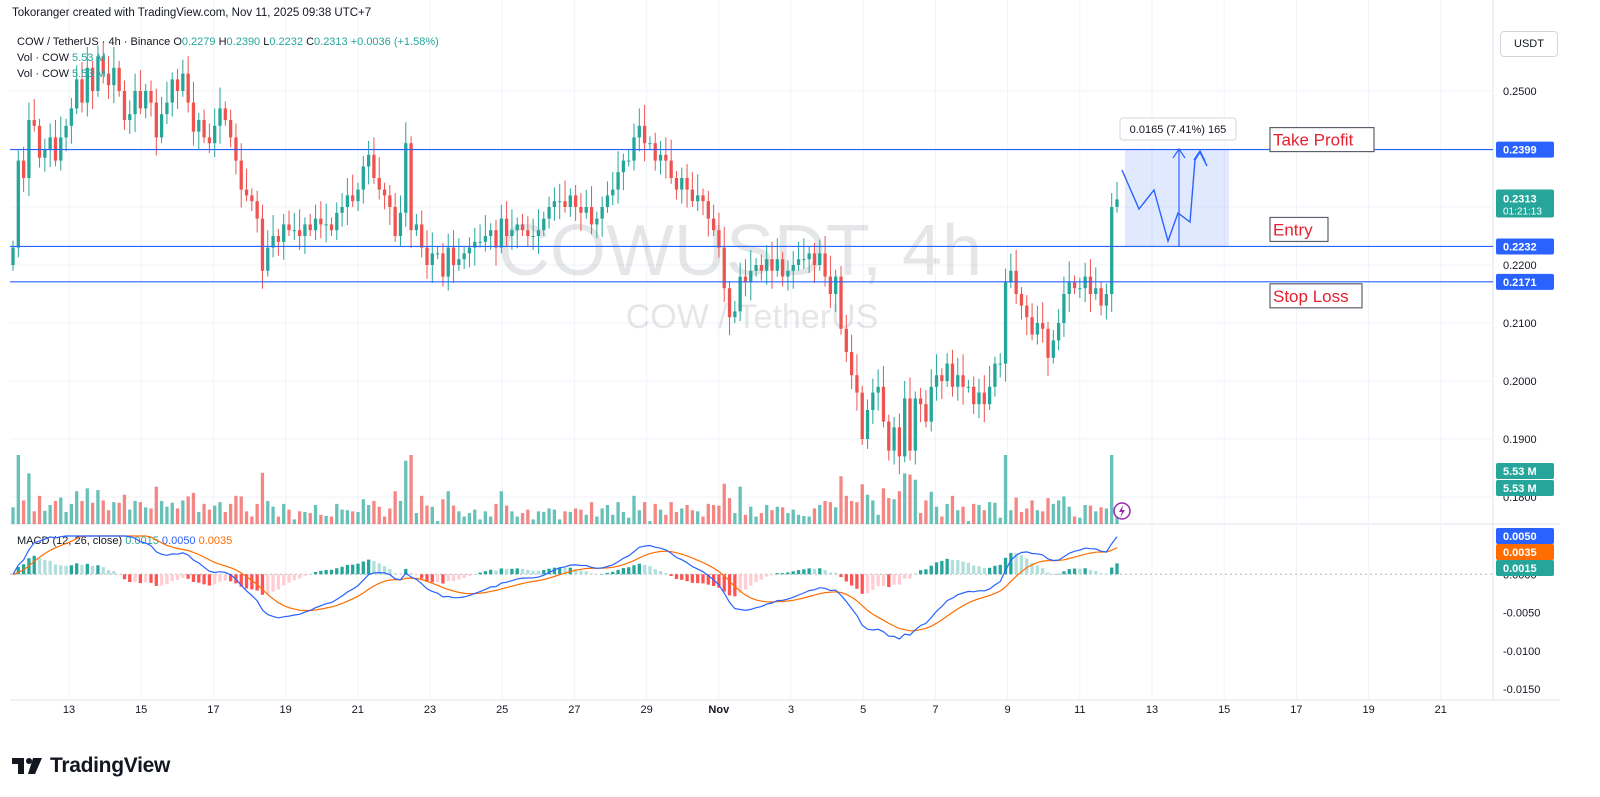 Image resolution: width=1600 pixels, height=797 pixels. Describe the element at coordinates (1520, 553) in the screenshot. I see `macd-signal-tag: 0.0035` at that location.